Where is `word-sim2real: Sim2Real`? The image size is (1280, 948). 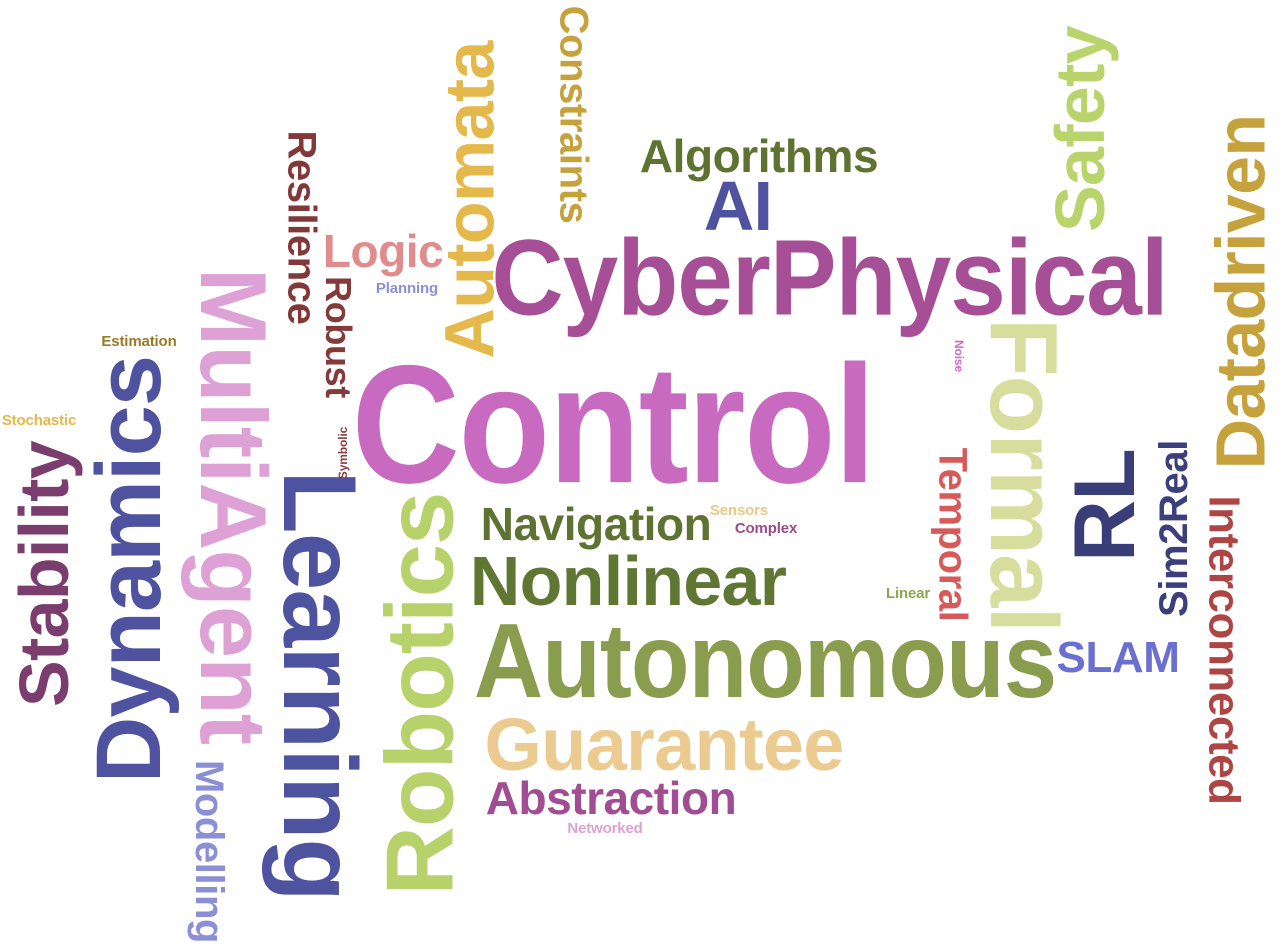 word-sim2real: Sim2Real is located at coordinates (1174, 528).